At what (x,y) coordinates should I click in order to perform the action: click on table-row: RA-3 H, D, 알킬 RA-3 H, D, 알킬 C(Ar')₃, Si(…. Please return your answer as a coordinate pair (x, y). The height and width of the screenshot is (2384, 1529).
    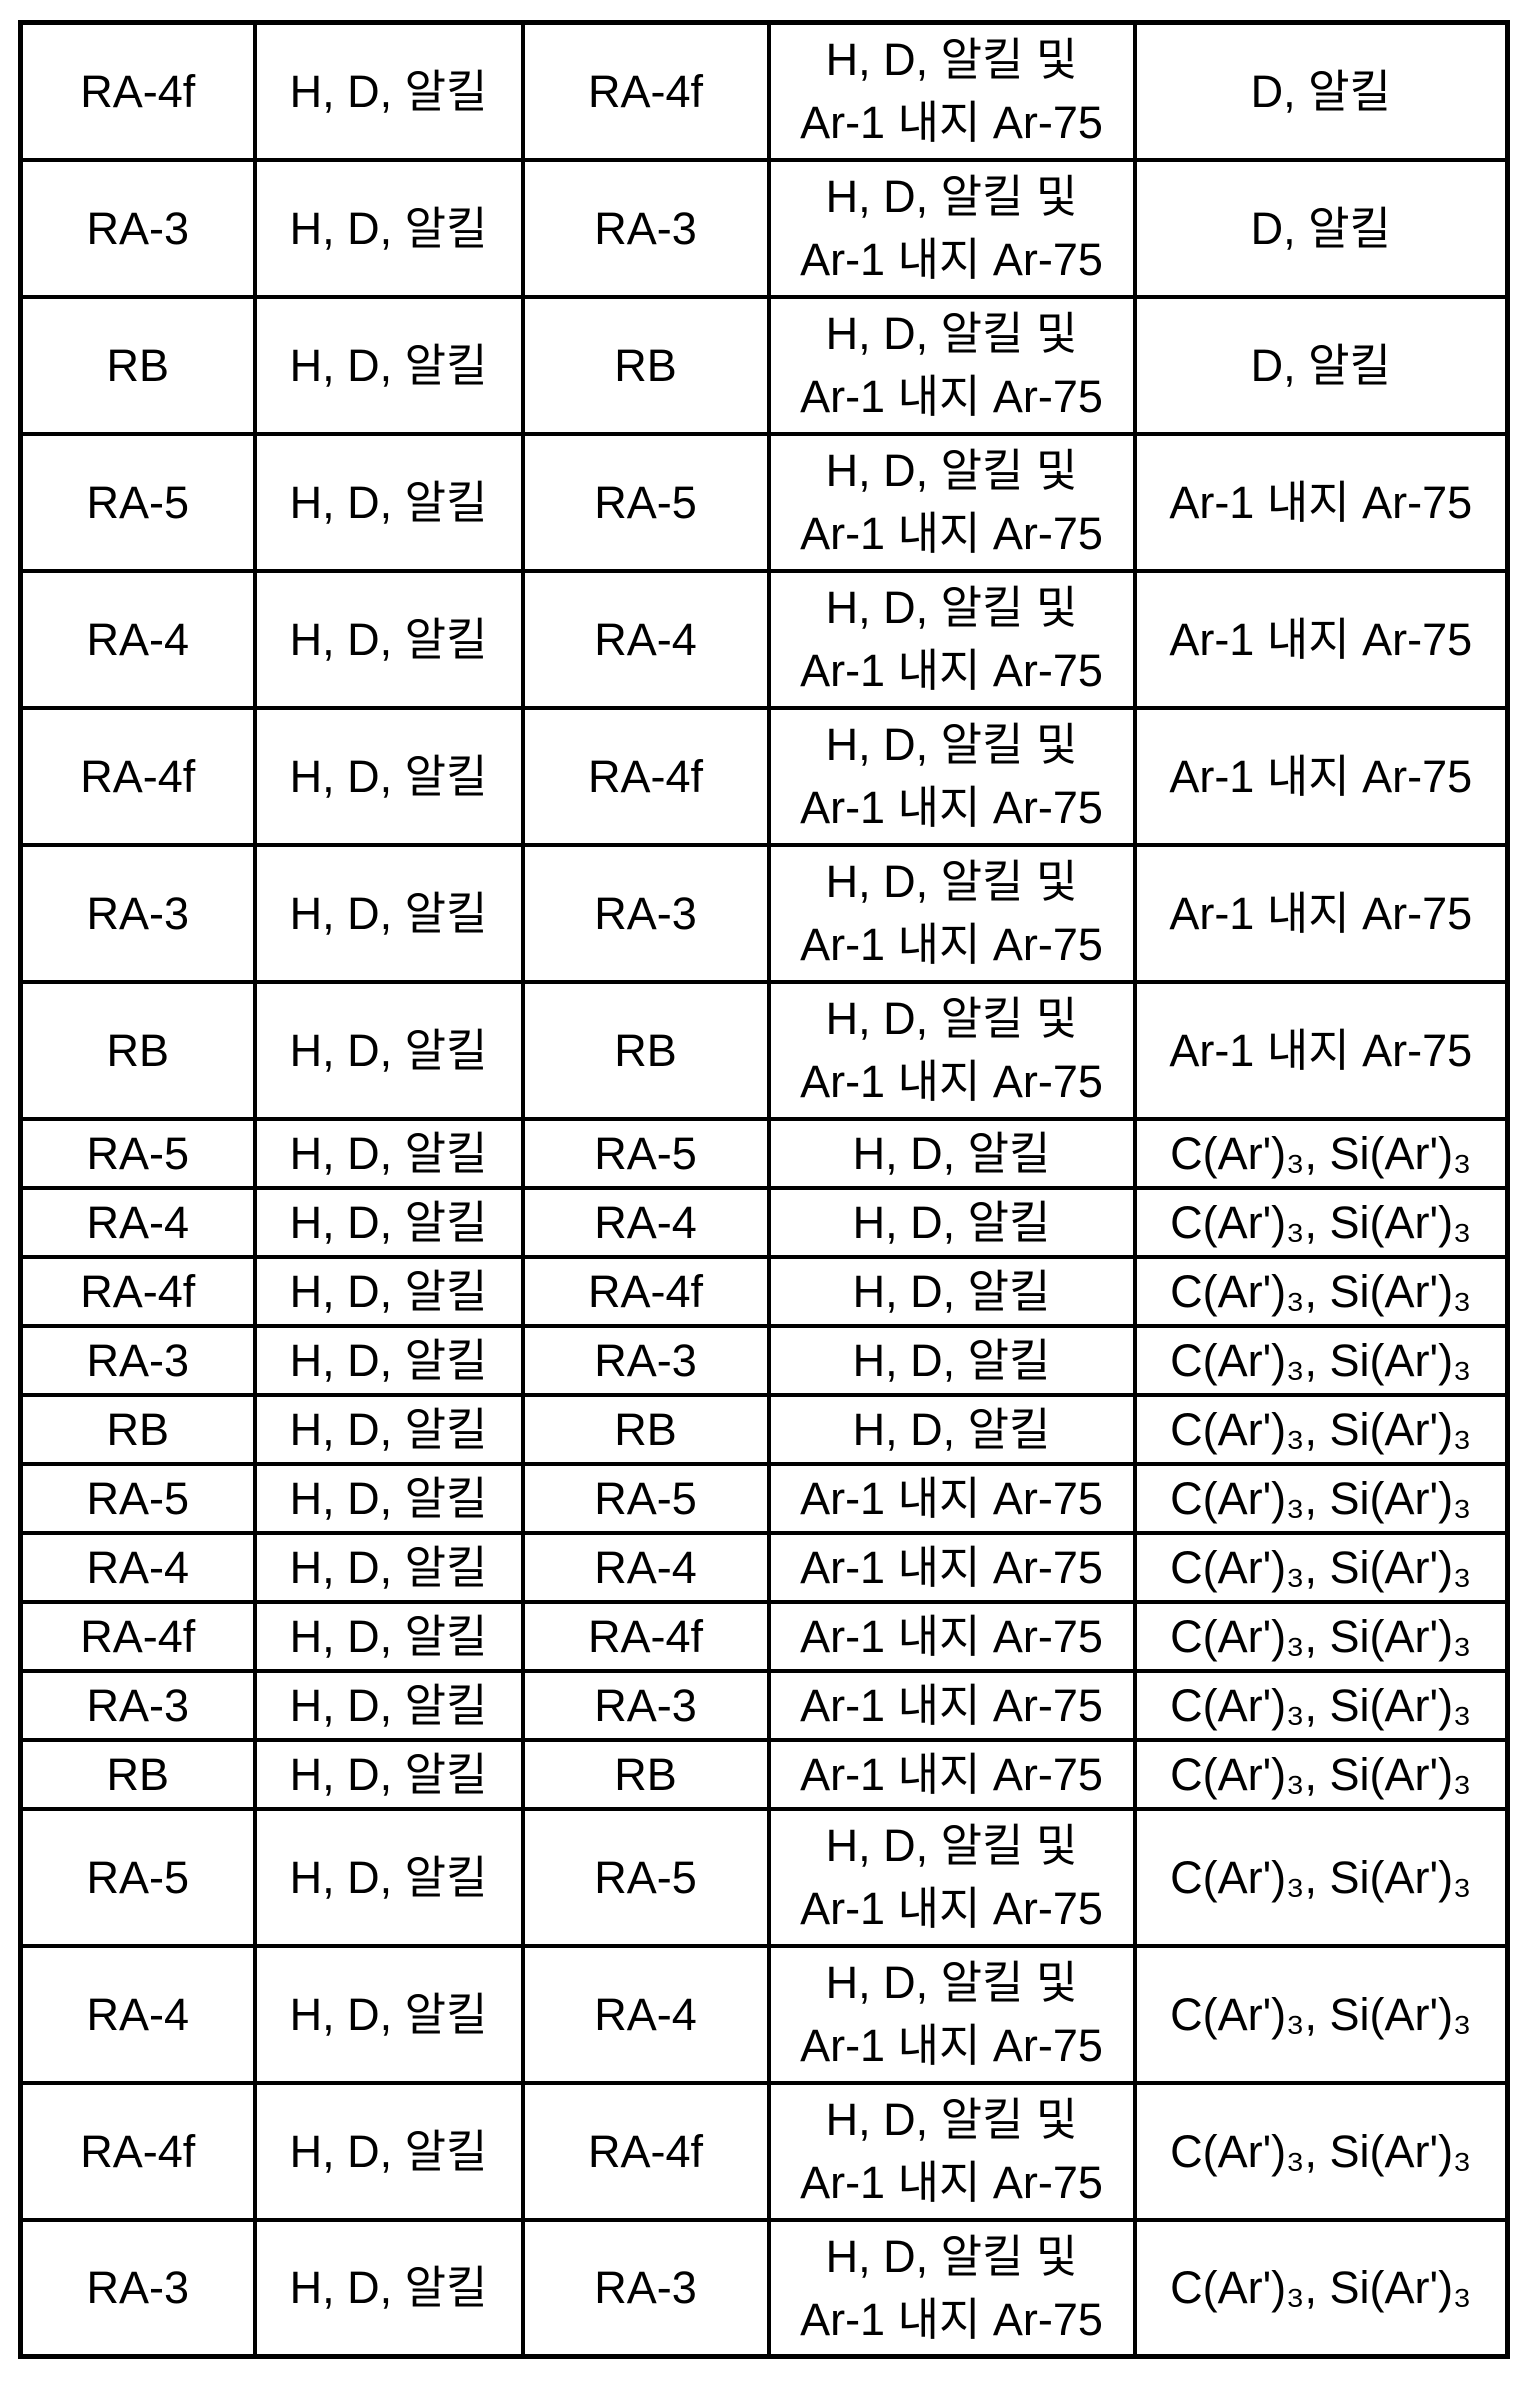
    Looking at the image, I should click on (764, 1360).